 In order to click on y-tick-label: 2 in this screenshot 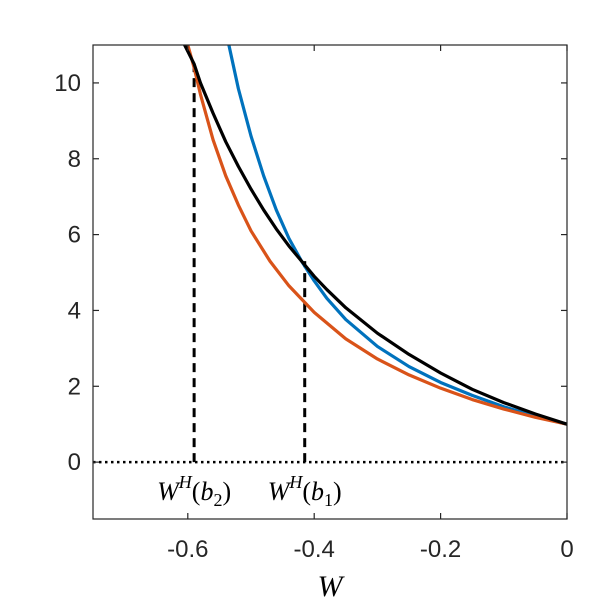, I will do `click(74, 386)`.